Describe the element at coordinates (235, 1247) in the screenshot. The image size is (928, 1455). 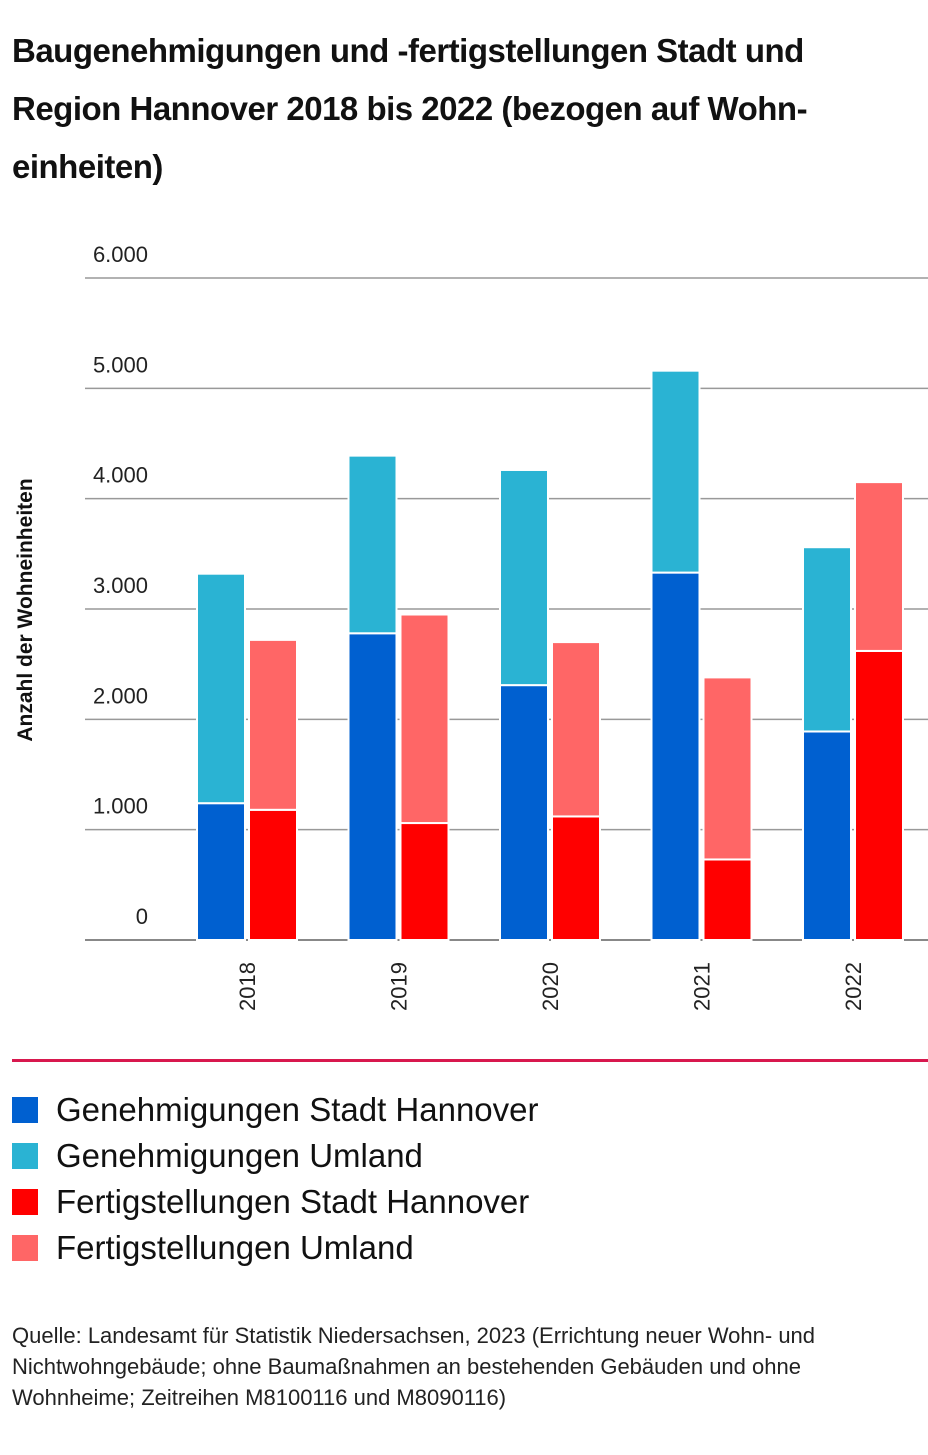
I see `legend-label: Fertigstellungen Umland` at that location.